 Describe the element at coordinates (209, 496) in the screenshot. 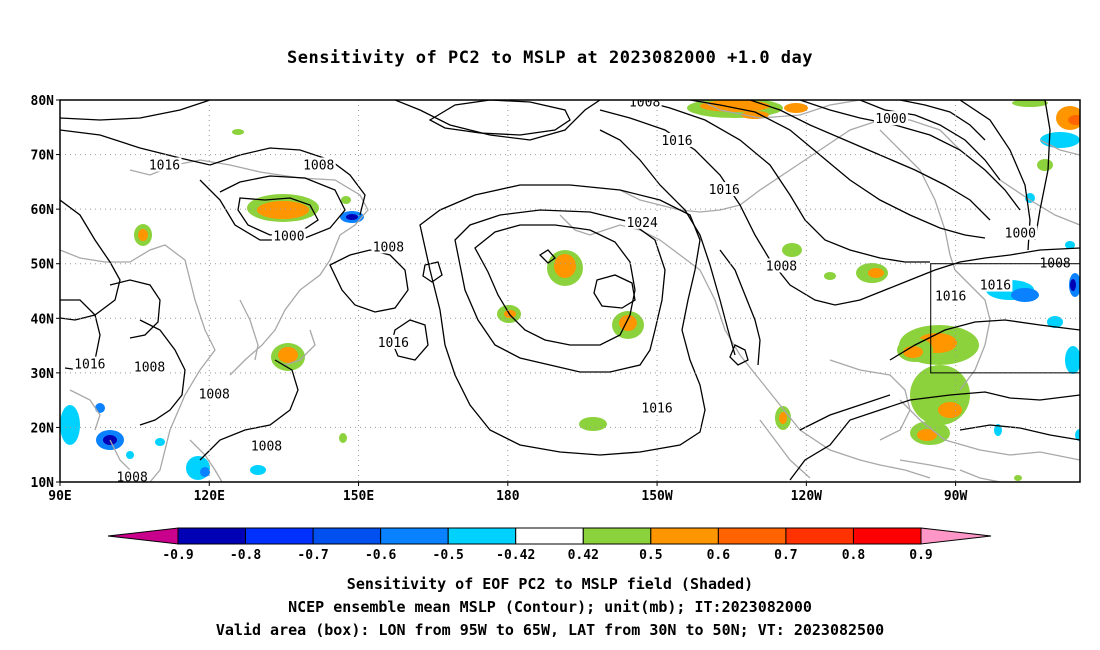

I see `lon-tick-label: 120E` at that location.